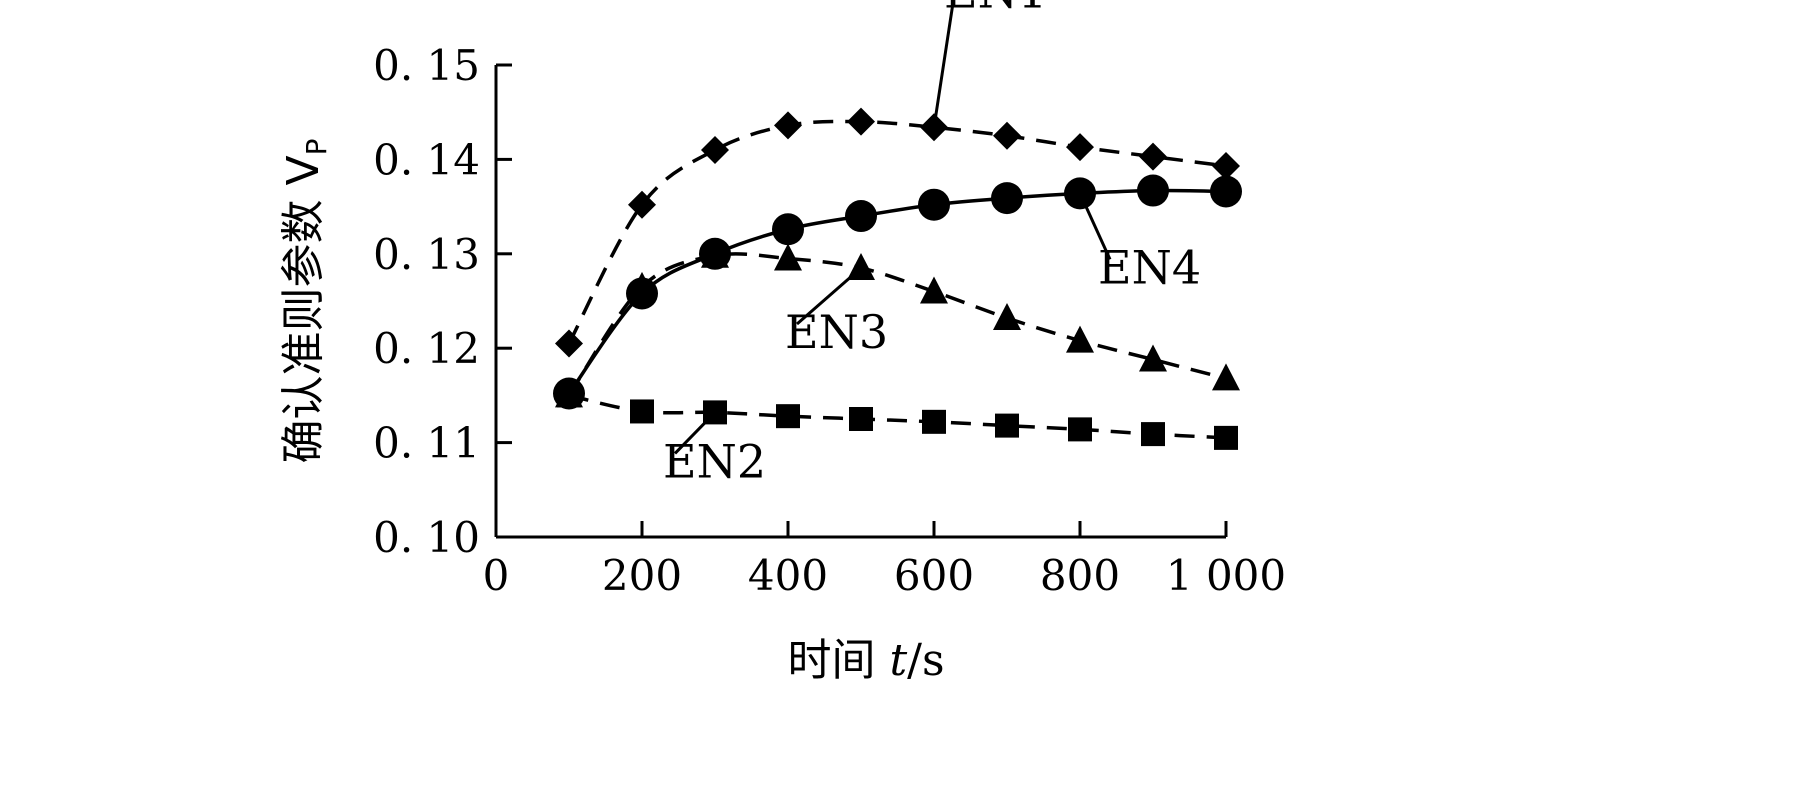 This screenshot has width=1819, height=791. What do you see at coordinates (897, 324) in the screenshot?
I see `en3-line` at bounding box center [897, 324].